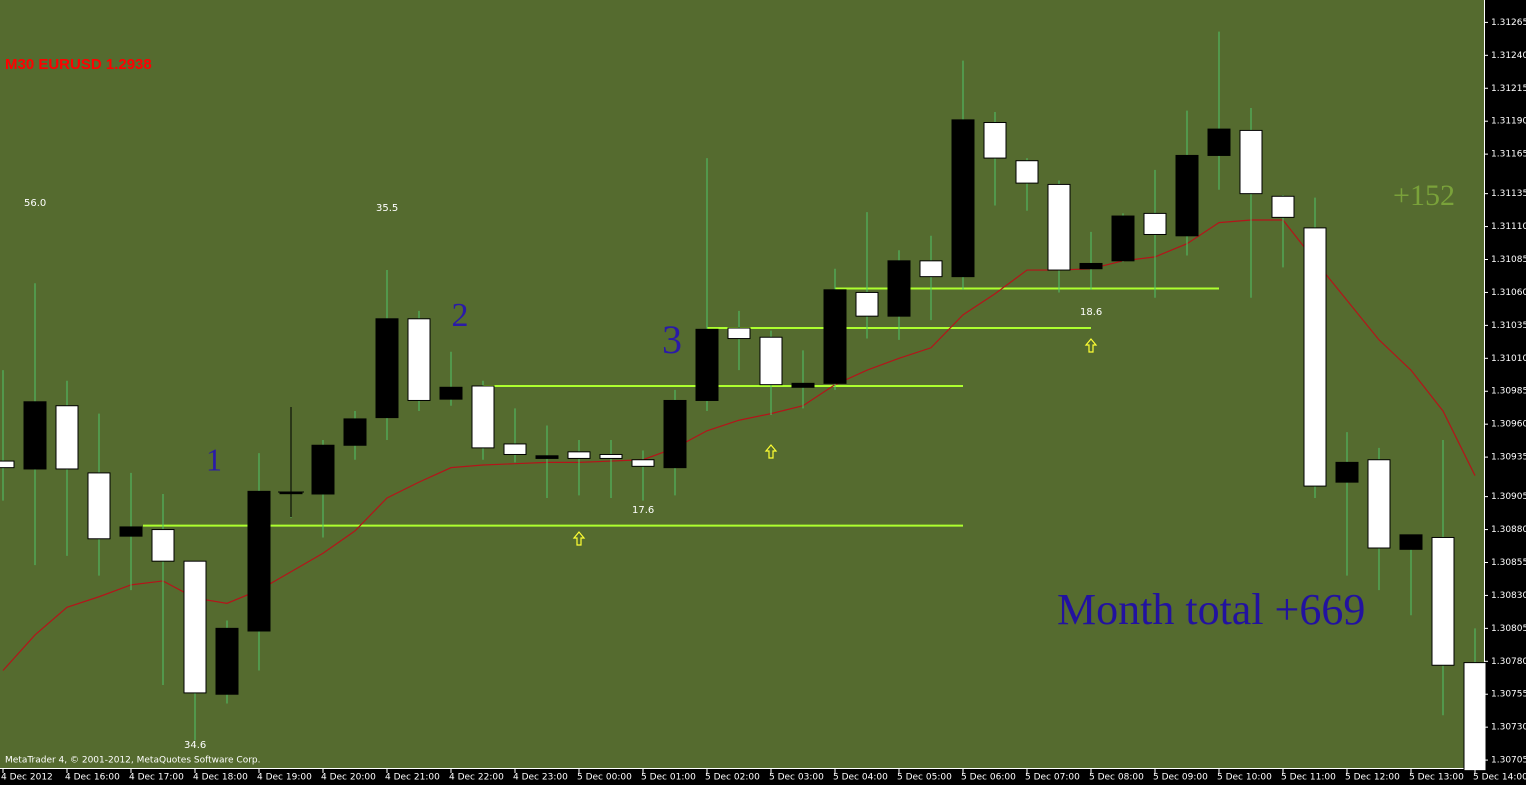 This screenshot has width=1526, height=785. Describe the element at coordinates (1308, 778) in the screenshot. I see `x-tick-label: 5 Dec 11:00` at that location.